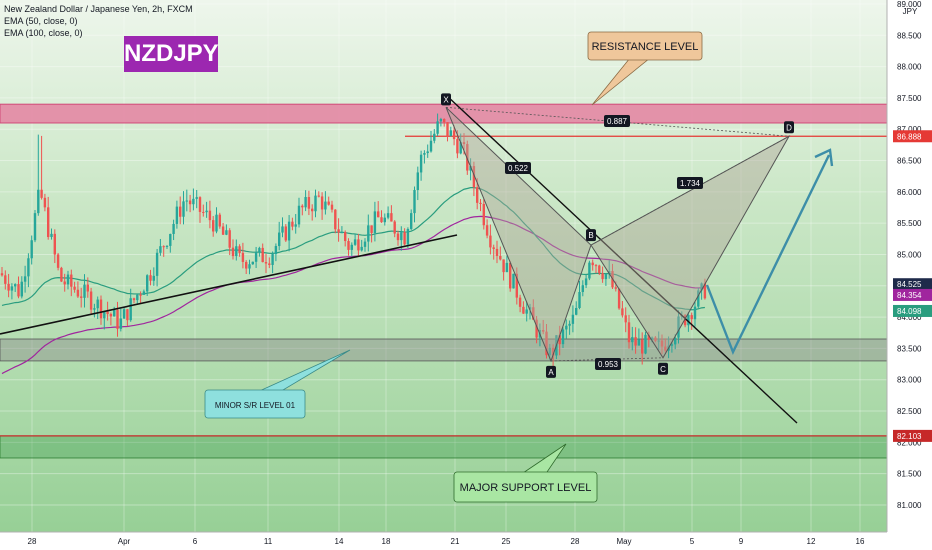 The height and width of the screenshot is (550, 932). I want to click on pattern-point-d-box, so click(789, 127).